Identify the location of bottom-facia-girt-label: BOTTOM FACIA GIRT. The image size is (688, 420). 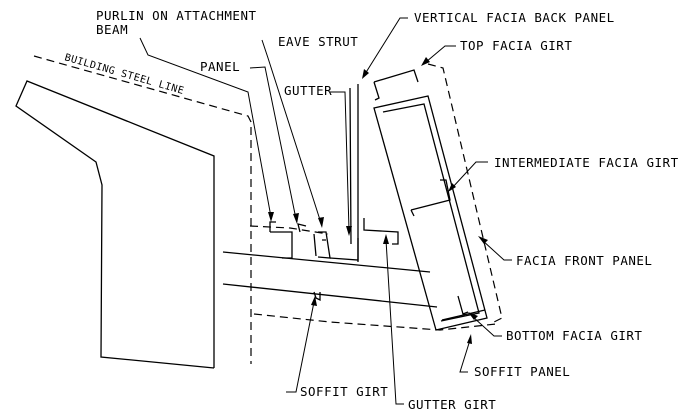
(574, 335).